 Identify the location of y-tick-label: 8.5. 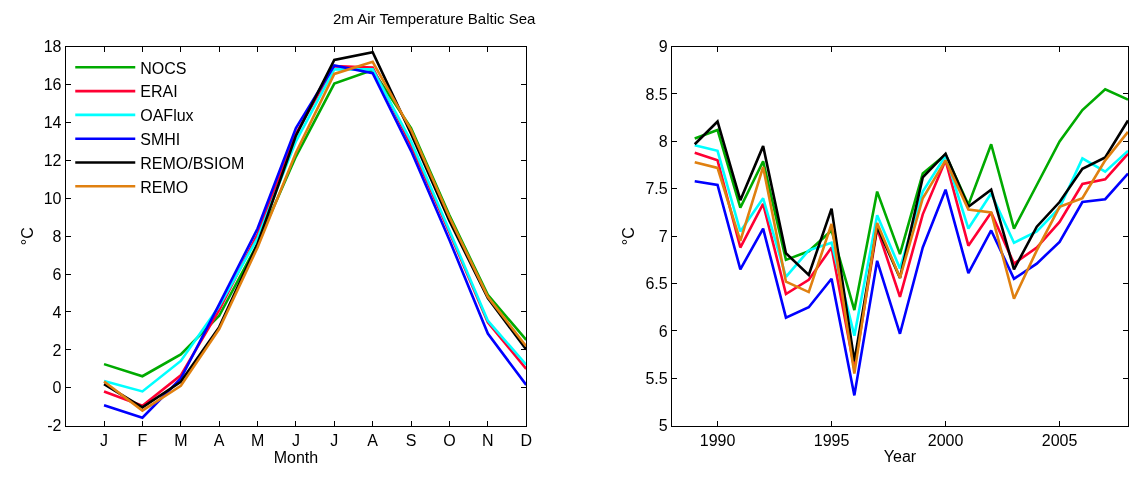
(656, 94).